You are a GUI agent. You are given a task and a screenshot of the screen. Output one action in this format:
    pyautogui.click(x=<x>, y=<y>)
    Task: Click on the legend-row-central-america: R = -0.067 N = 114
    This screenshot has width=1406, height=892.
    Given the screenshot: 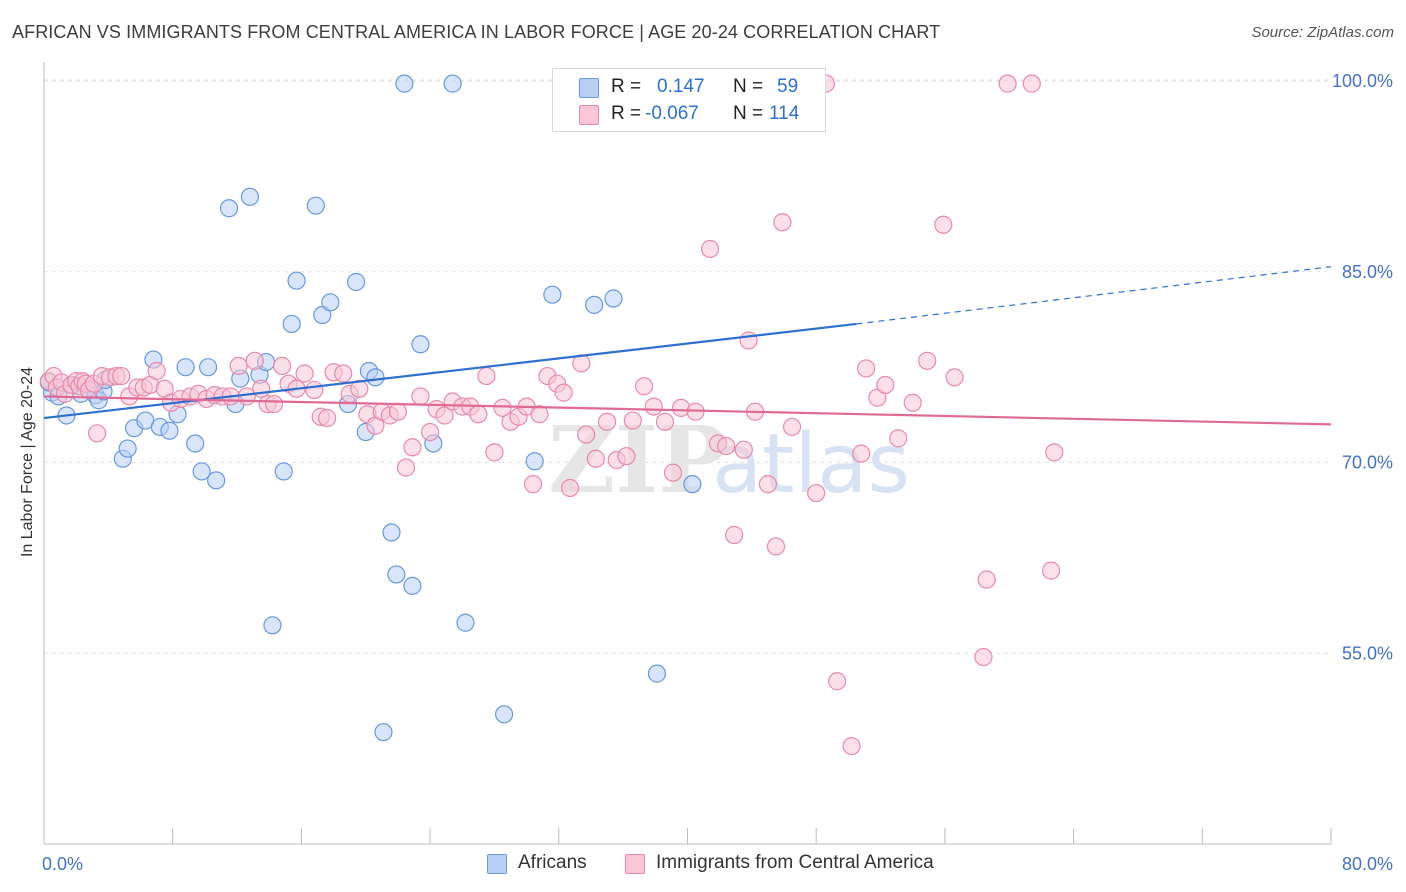 What is the action you would take?
    pyautogui.click(x=689, y=115)
    